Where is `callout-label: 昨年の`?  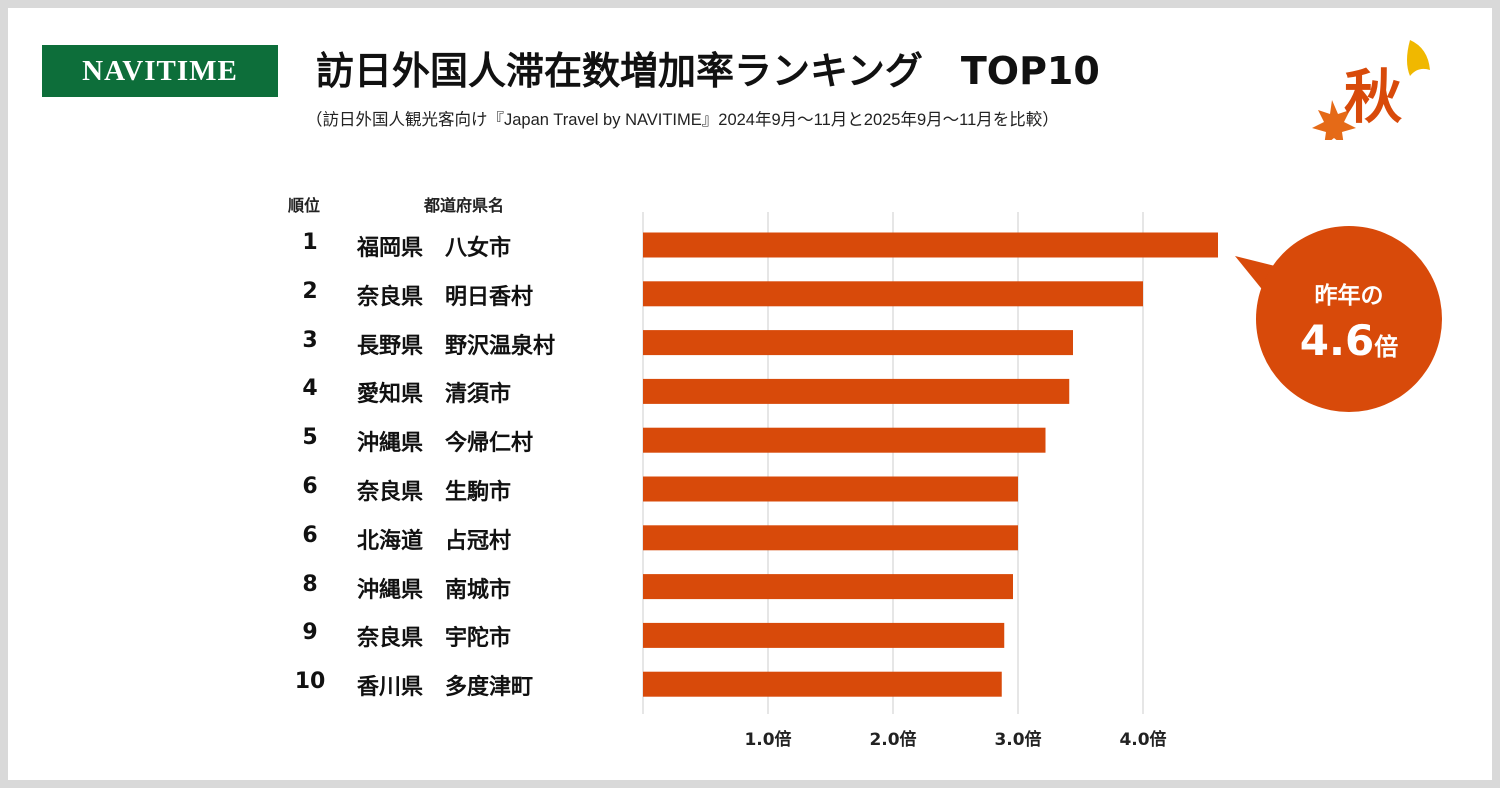 callout-label: 昨年の is located at coordinates (1349, 296).